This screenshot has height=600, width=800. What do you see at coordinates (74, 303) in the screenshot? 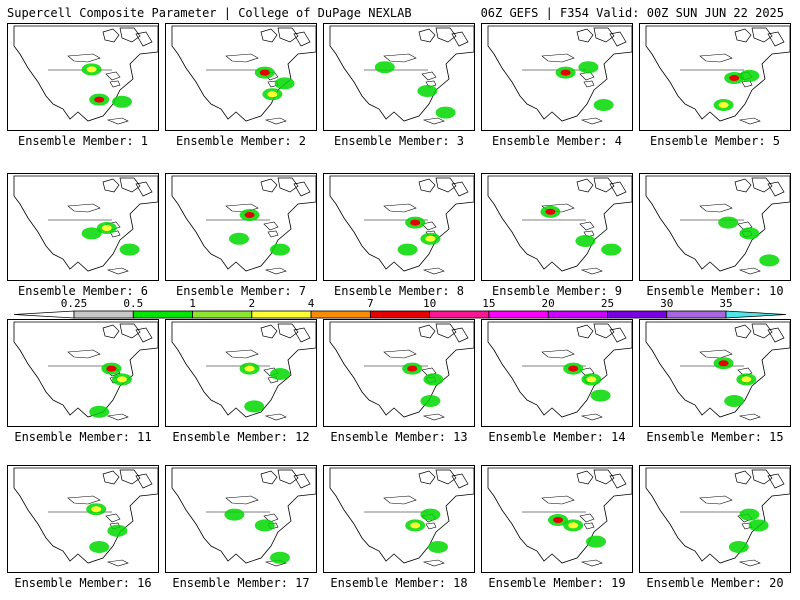
I see `colorbar-tick-label: 0.25` at bounding box center [74, 303].